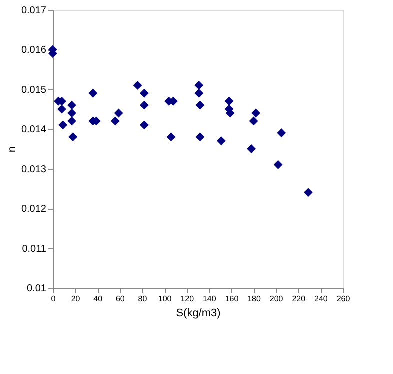 Image resolution: width=393 pixels, height=374 pixels. I want to click on x-tick-label: 220, so click(299, 299).